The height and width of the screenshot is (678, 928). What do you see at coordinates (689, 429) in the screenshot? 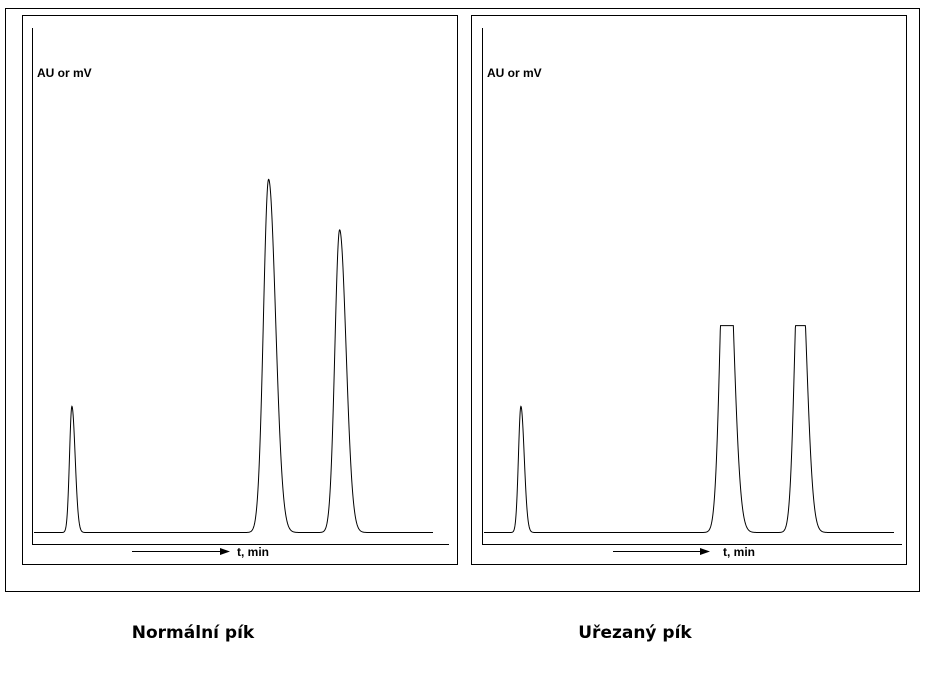
I see `chromatogram-trace-clipped` at bounding box center [689, 429].